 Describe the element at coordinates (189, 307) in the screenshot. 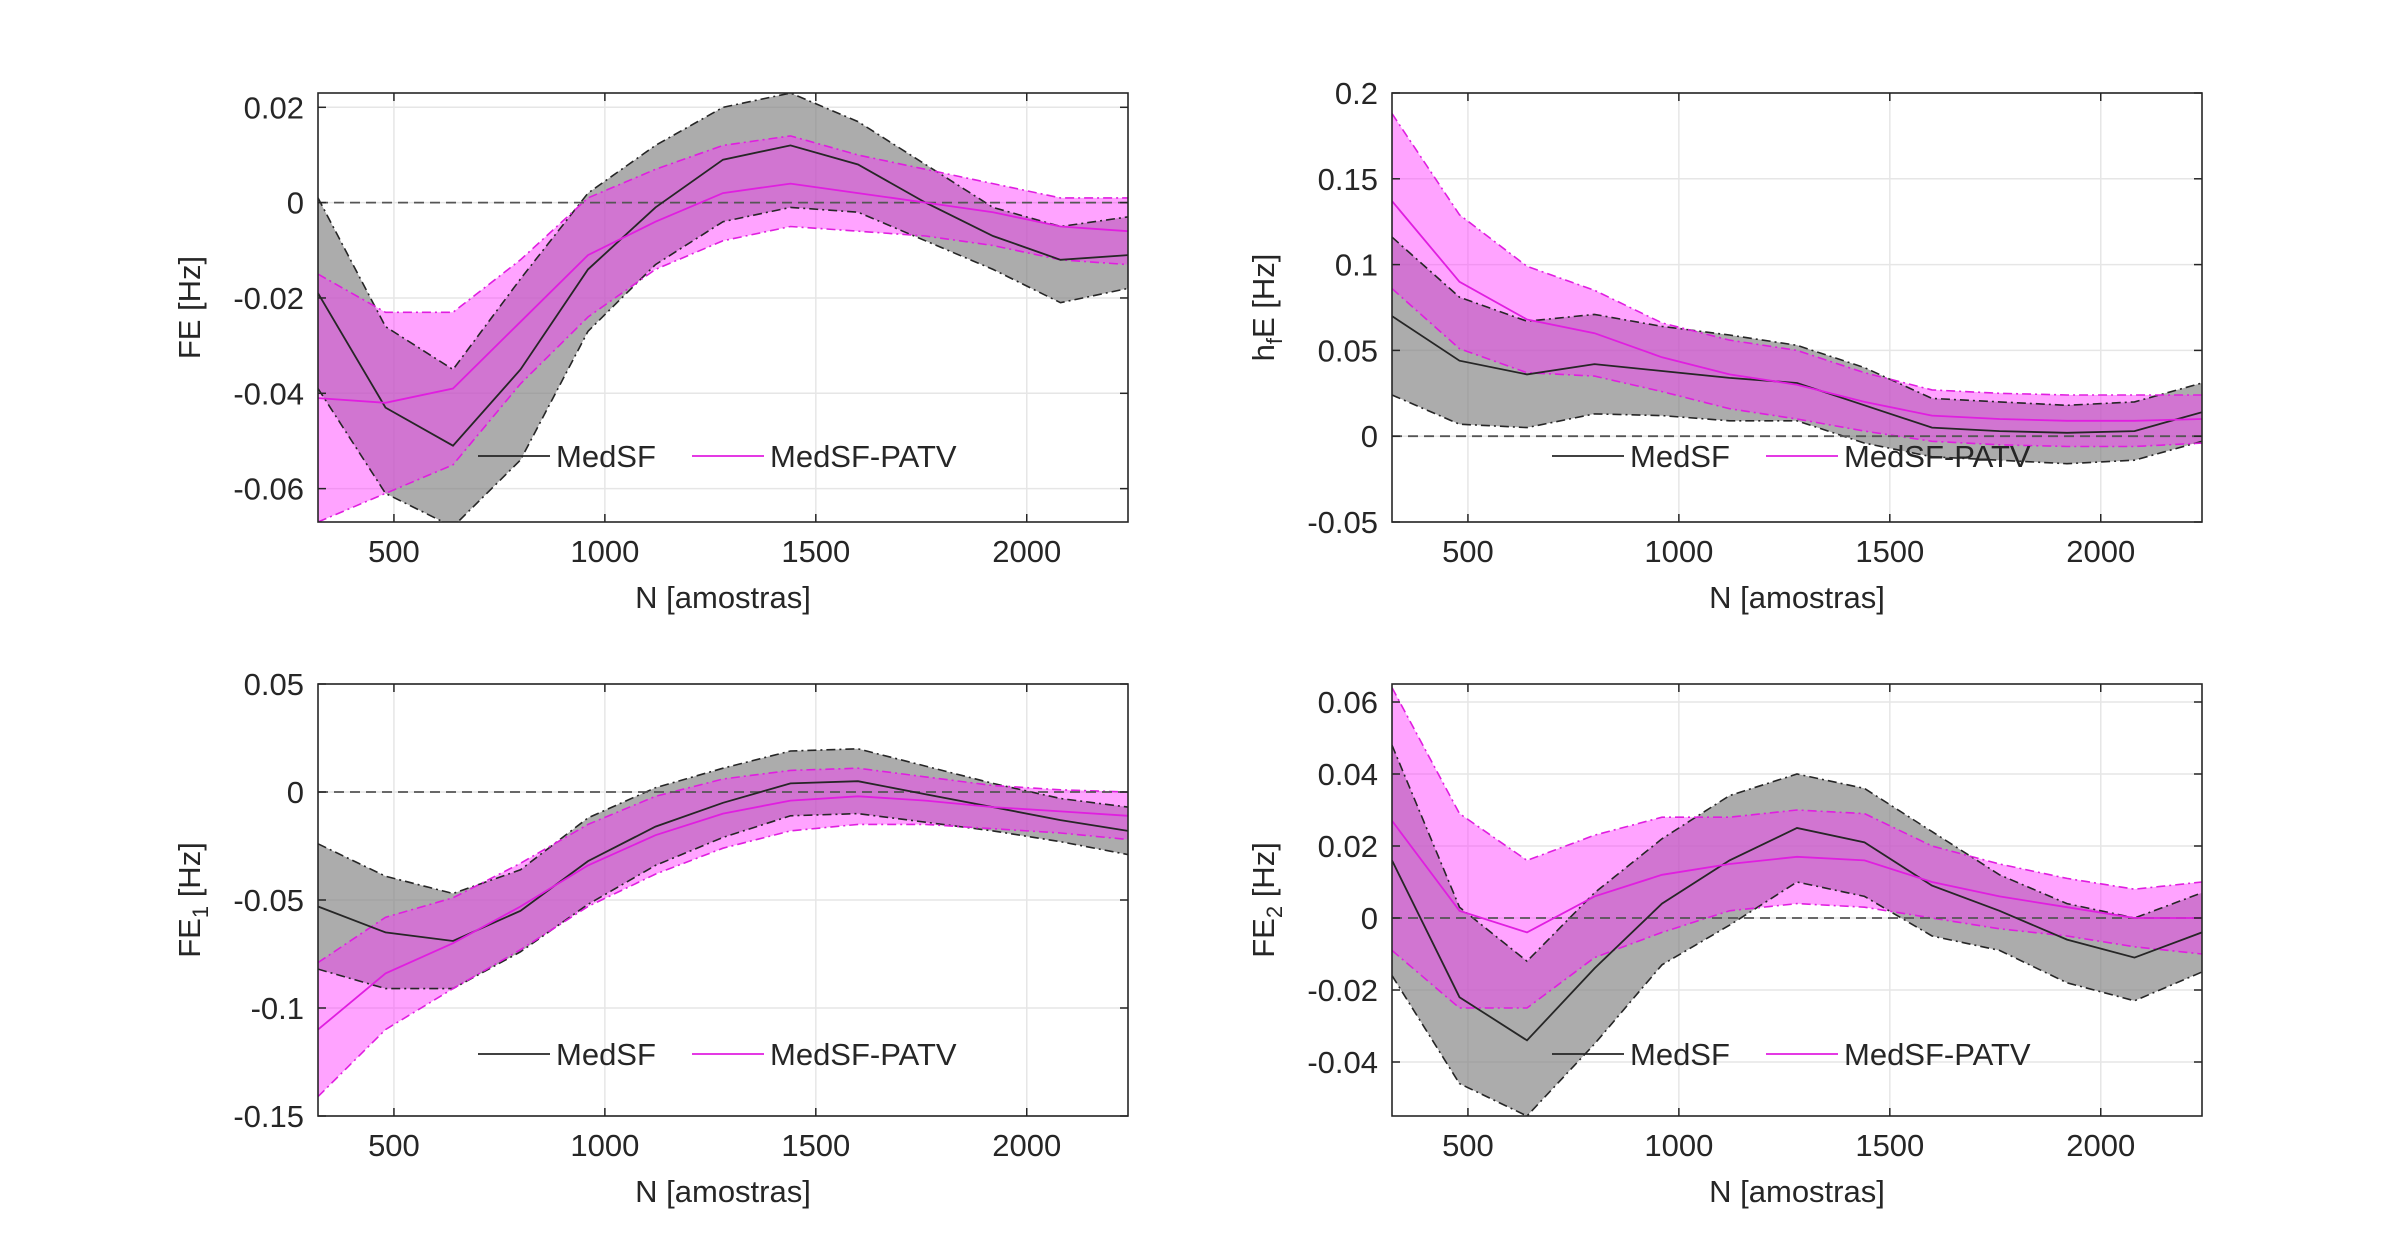

I see `y-axis-label: FE [Hz]` at that location.